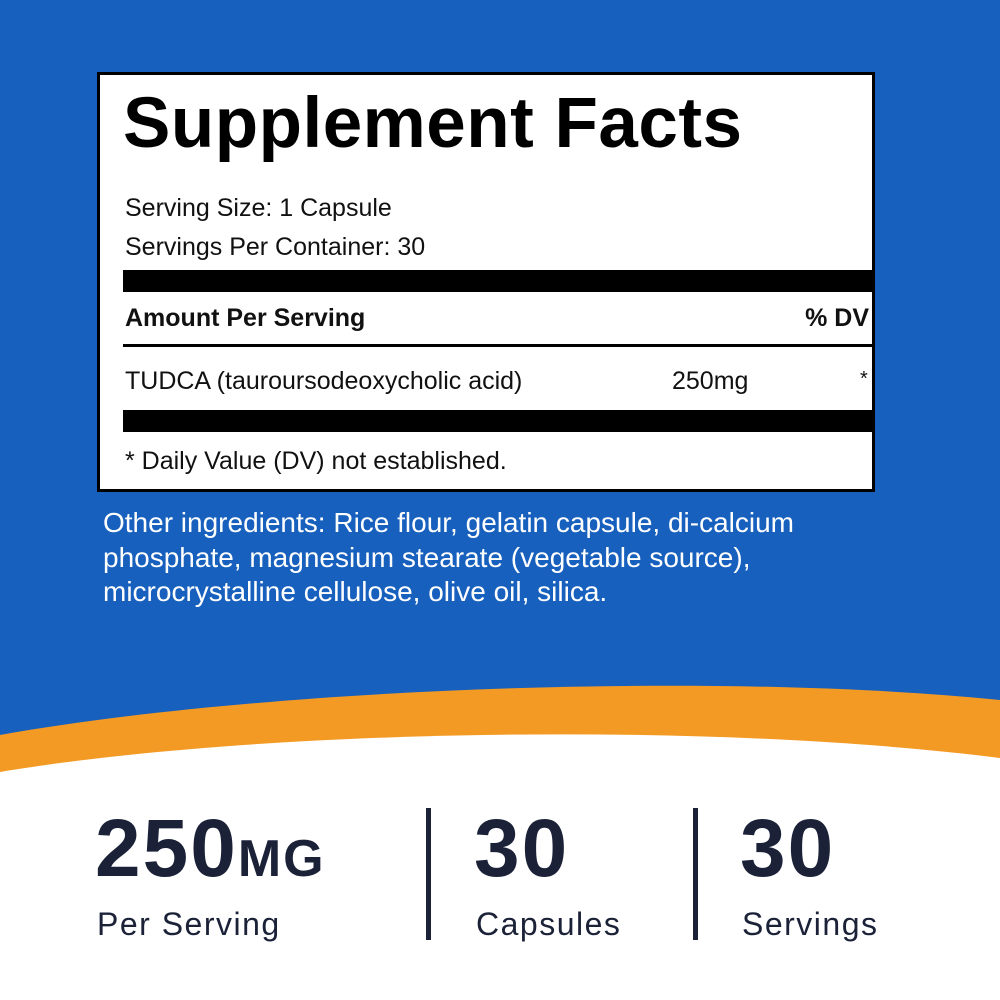 This screenshot has height=1000, width=1000. Describe the element at coordinates (864, 379) in the screenshot. I see `ingredient-dv: *` at that location.